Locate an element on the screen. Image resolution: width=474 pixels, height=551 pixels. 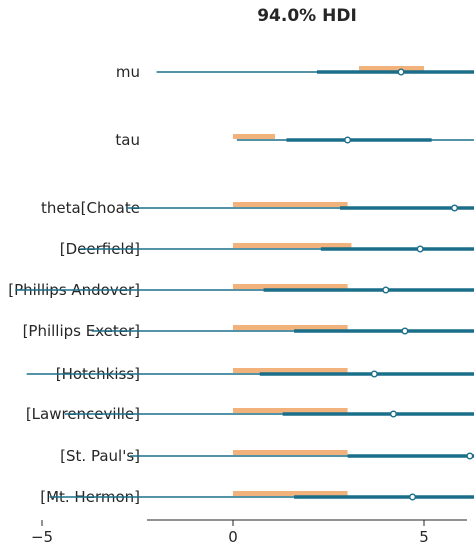
forest-row: [Lawrenceville] is located at coordinates (250, 414).